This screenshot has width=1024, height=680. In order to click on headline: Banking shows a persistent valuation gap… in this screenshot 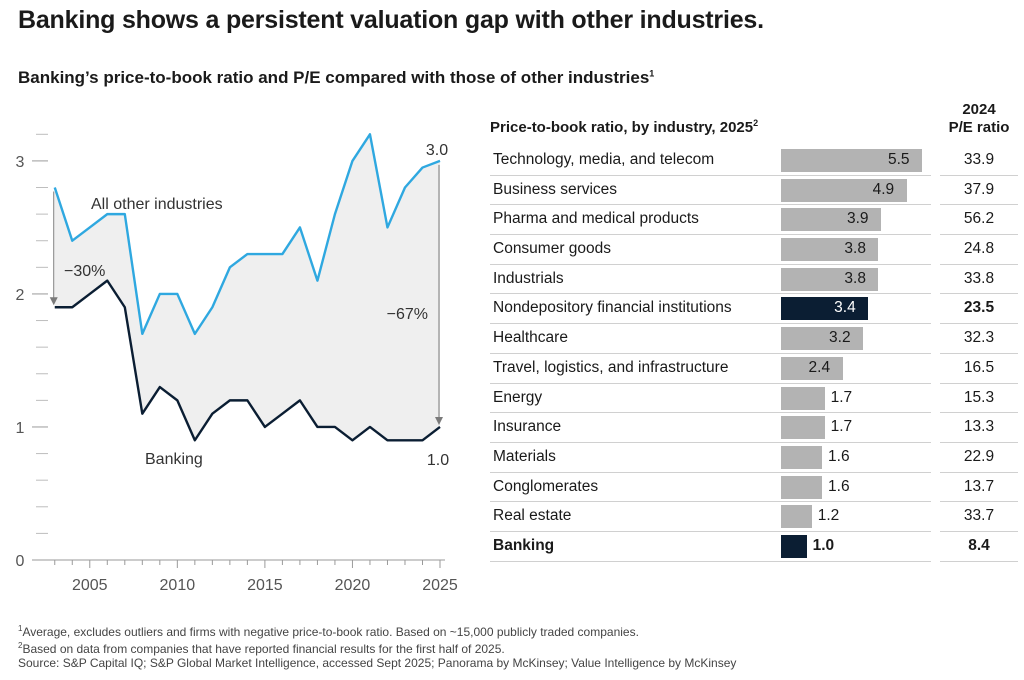, I will do `click(391, 20)`.